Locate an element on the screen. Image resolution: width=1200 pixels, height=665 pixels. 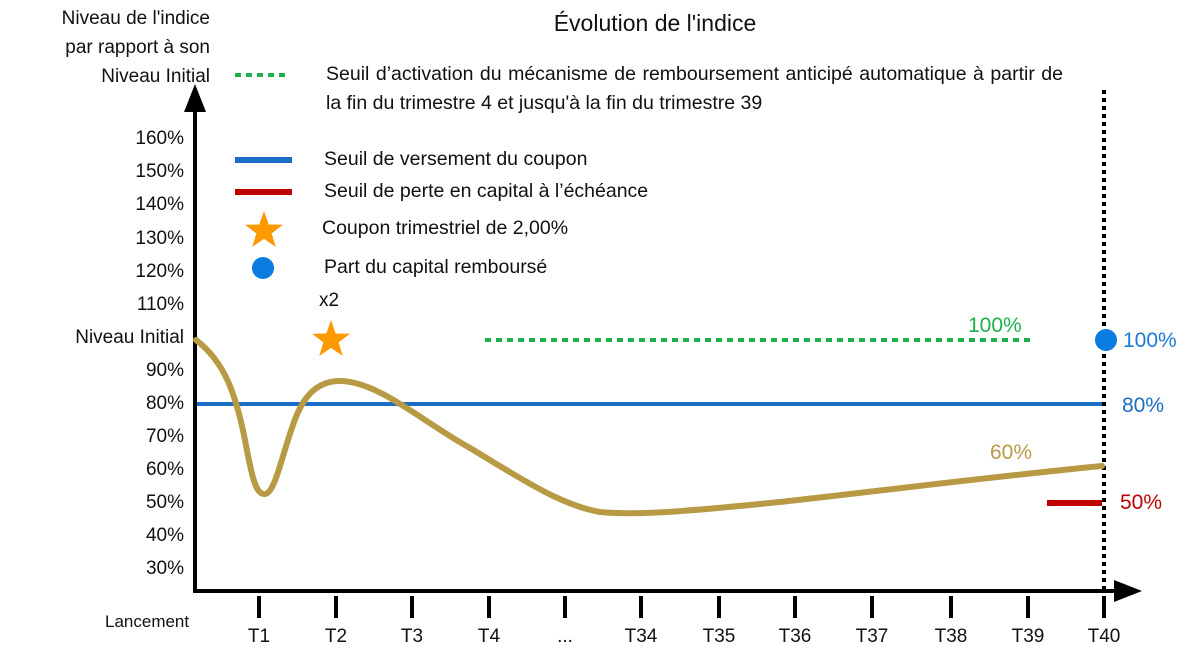
x-tick-t4: T4 is located at coordinates (489, 636).